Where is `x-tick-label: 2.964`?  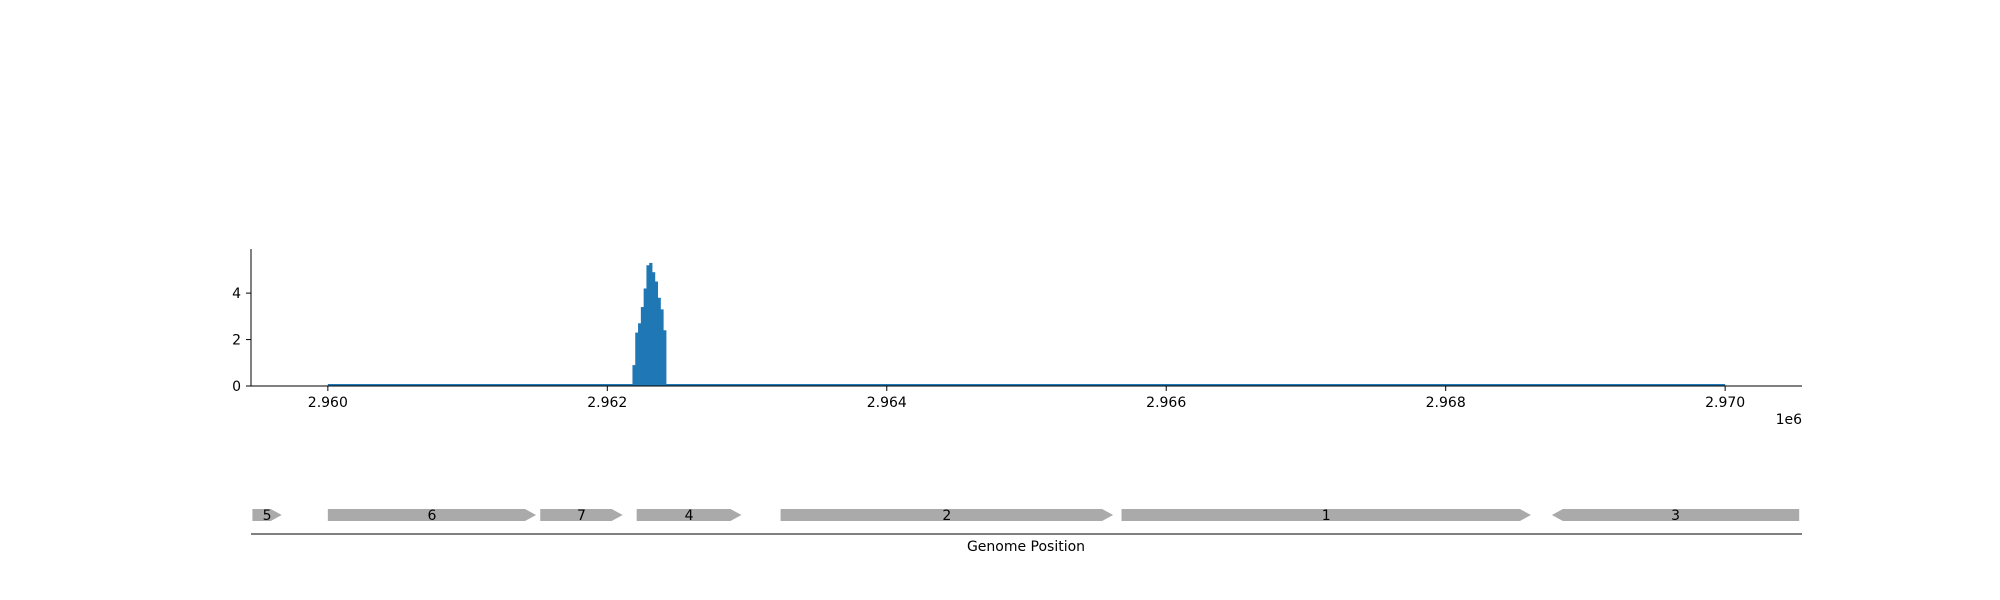 x-tick-label: 2.964 is located at coordinates (887, 403).